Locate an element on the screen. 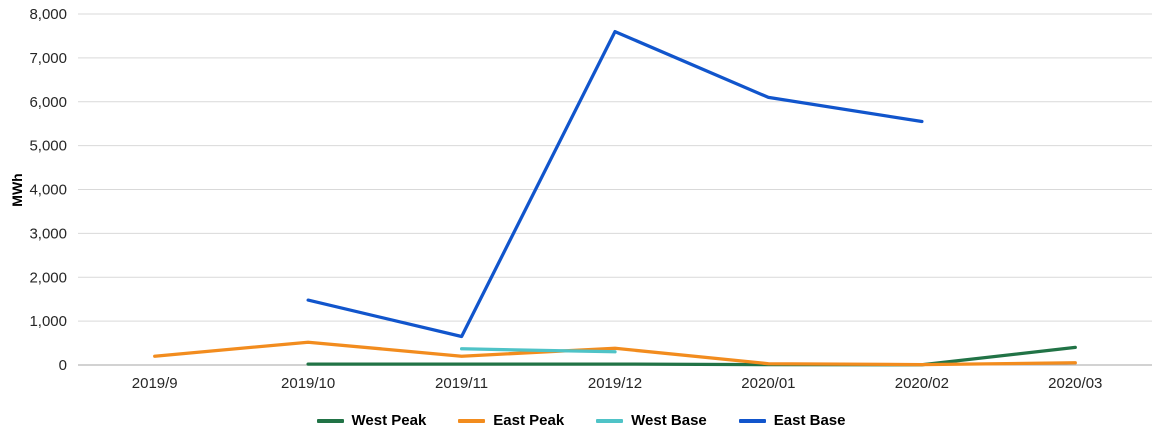 This screenshot has width=1162, height=436. legend-item-west-base: West Base is located at coordinates (651, 420).